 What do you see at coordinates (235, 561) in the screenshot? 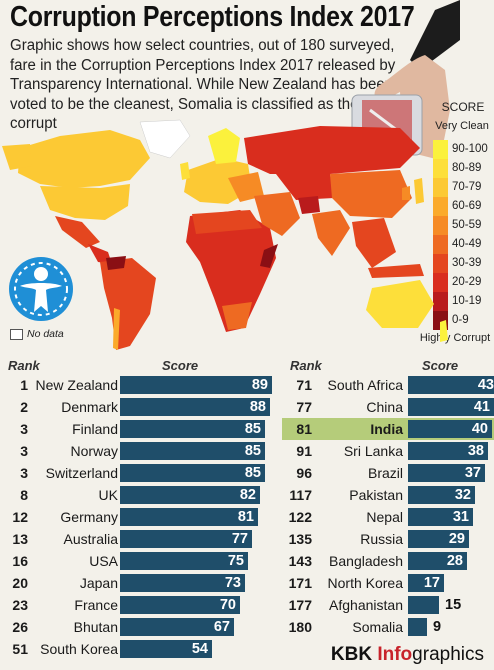
I see `score-value: 75` at bounding box center [235, 561].